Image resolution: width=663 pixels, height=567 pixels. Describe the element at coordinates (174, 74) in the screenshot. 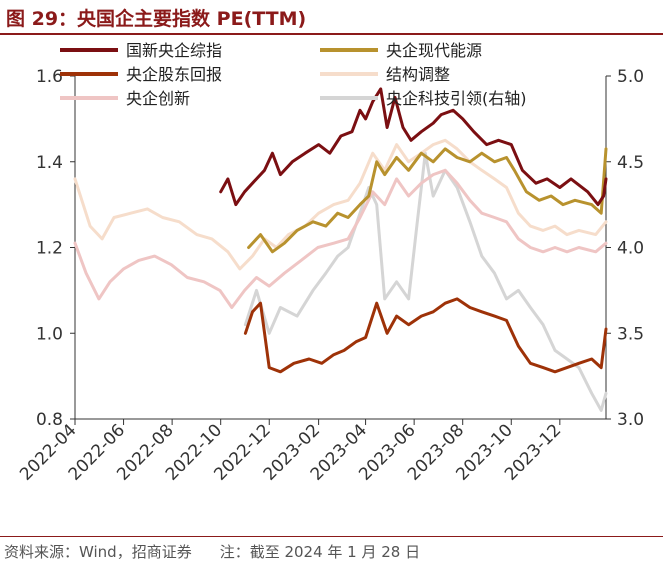

I see `legend-label: 央企股东回报` at that location.